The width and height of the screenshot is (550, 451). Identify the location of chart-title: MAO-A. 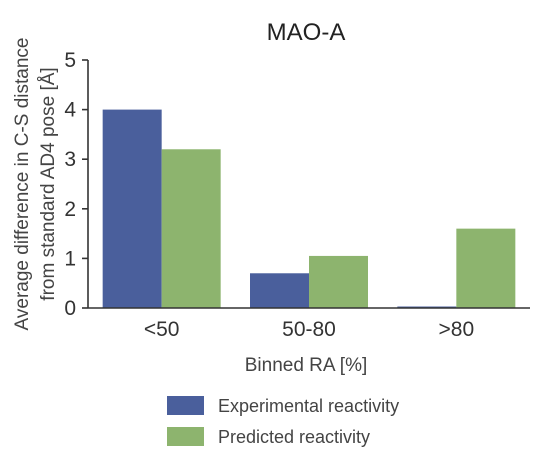
(306, 32).